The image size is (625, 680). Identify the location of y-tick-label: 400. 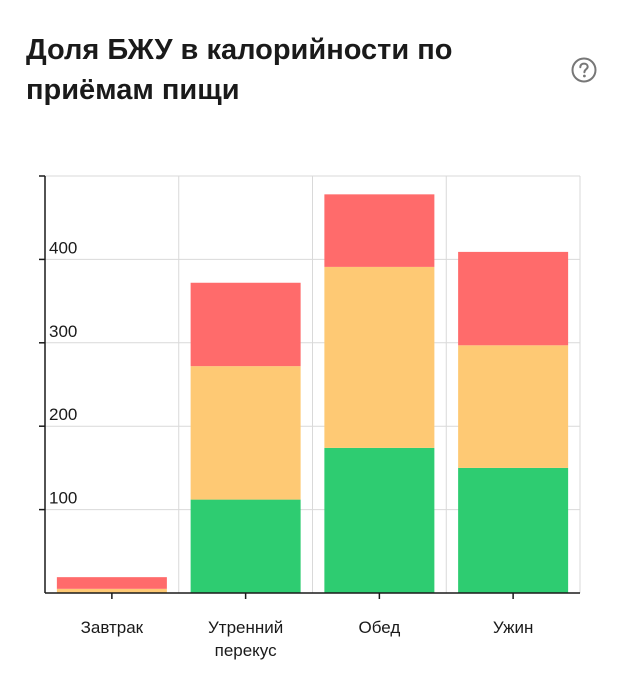
(63, 247).